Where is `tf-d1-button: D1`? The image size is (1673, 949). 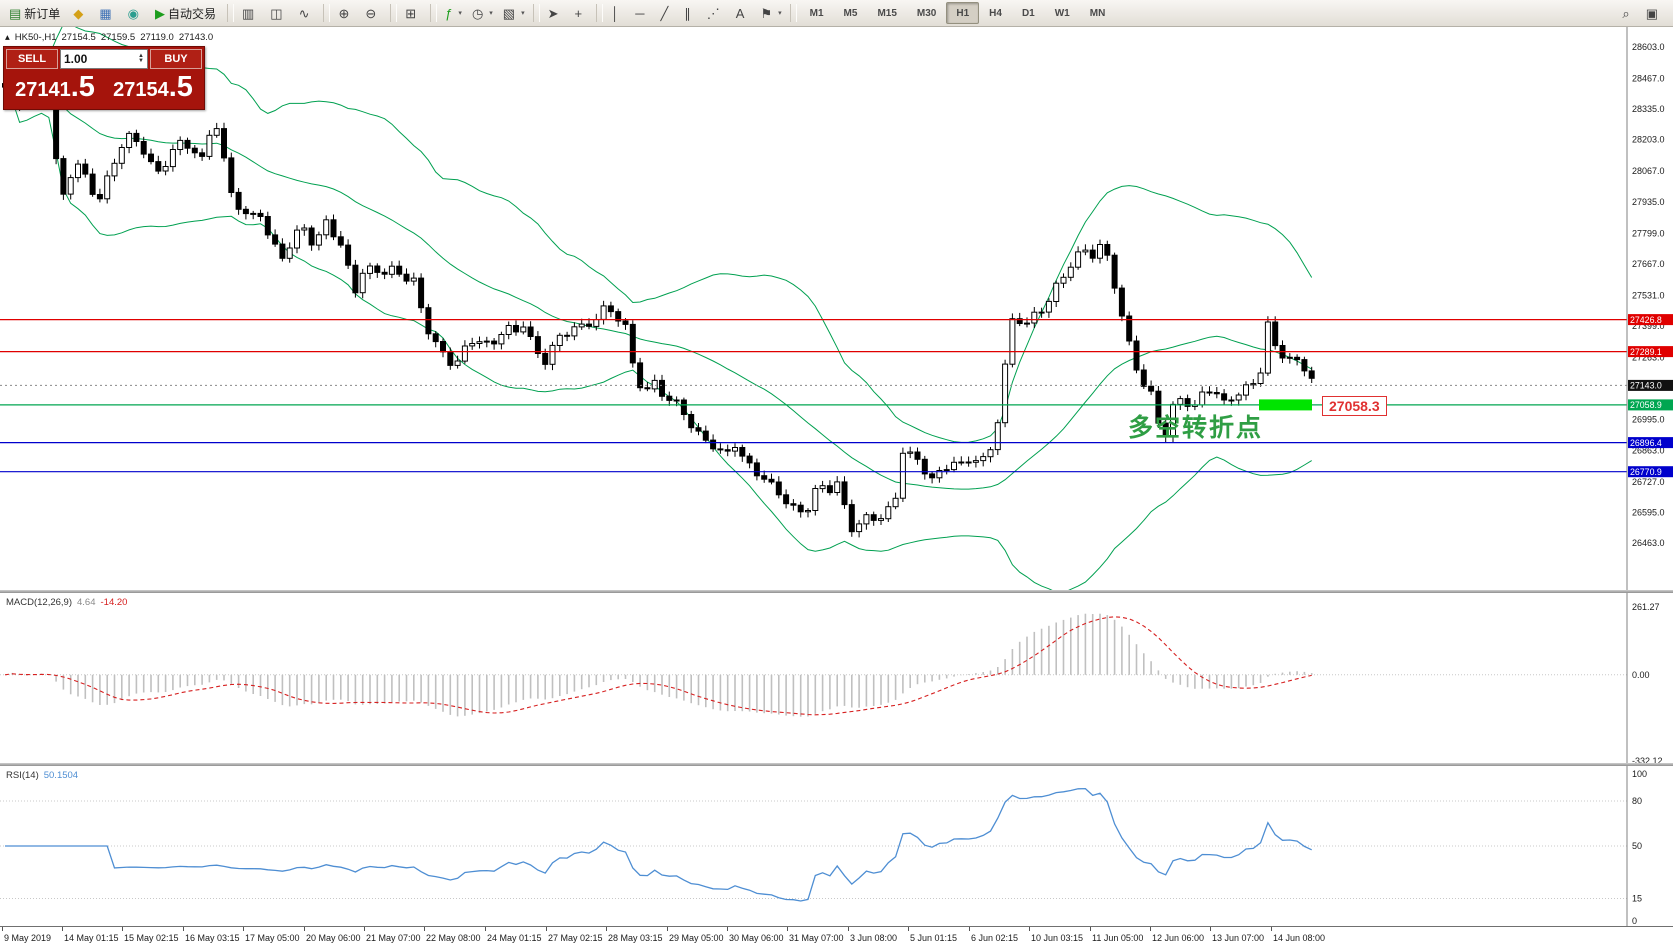 tf-d1-button: D1 is located at coordinates (1028, 13).